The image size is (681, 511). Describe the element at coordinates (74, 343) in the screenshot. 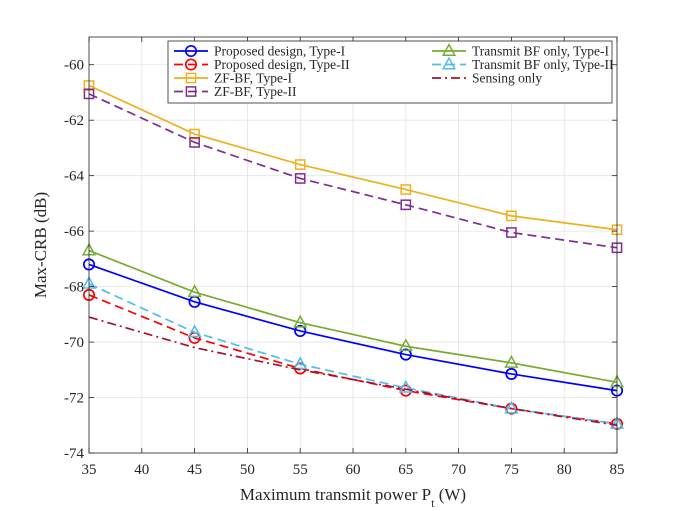

I see `y-tick-label: -70` at that location.